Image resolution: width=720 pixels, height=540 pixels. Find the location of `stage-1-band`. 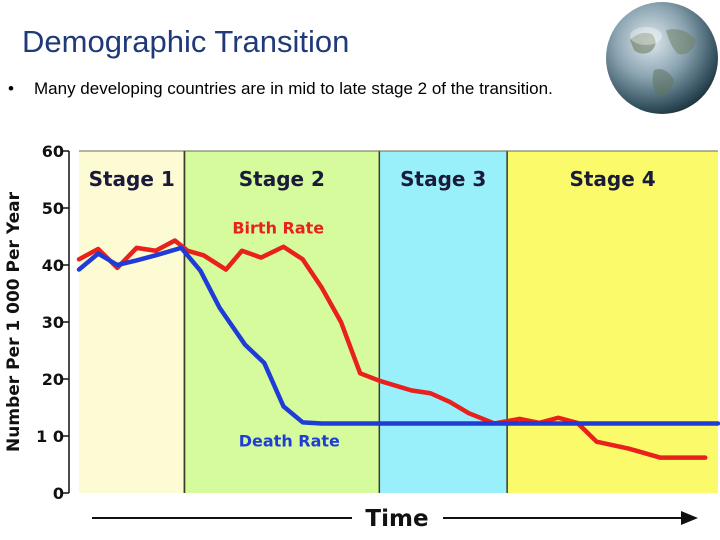

stage-1-band is located at coordinates (132, 322).